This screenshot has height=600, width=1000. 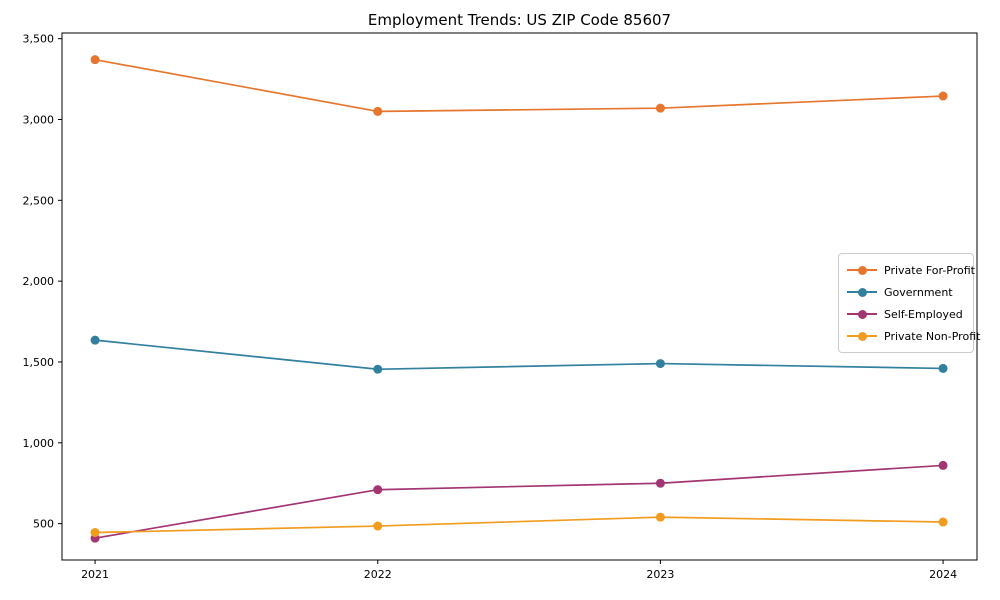 I want to click on series-line-private-for-profit, so click(x=519, y=85).